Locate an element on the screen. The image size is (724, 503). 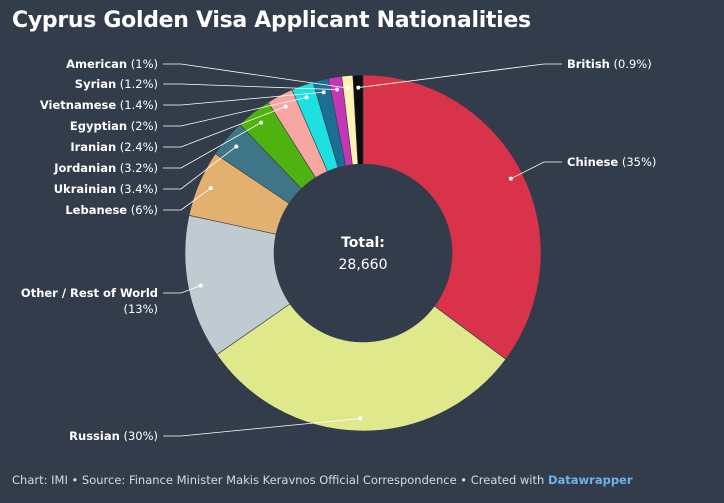
label-other-rest-of-world: Other / Rest of World (13%) is located at coordinates (89, 301).